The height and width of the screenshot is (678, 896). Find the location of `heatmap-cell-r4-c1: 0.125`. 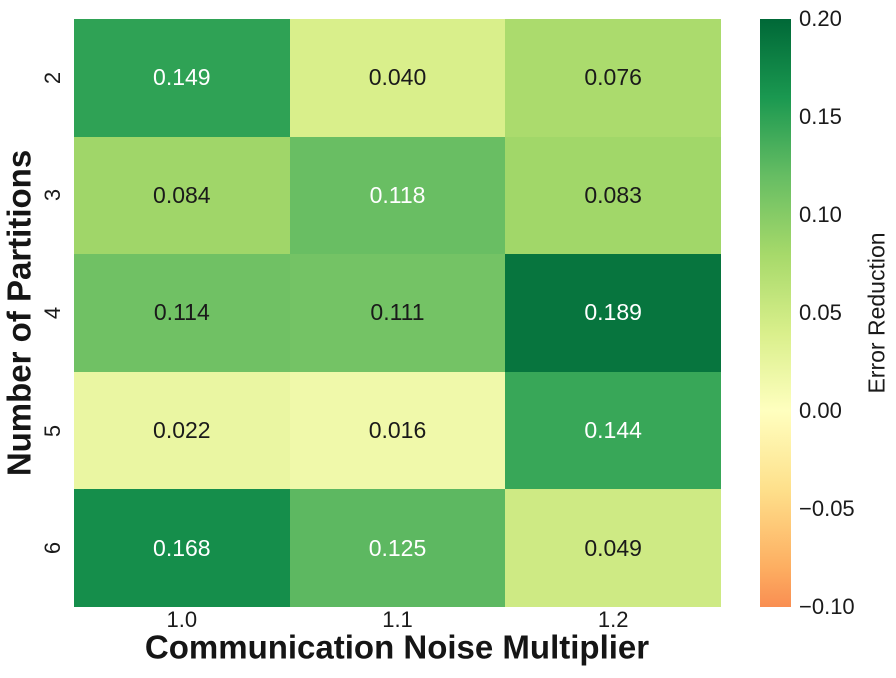

heatmap-cell-r4-c1: 0.125 is located at coordinates (397, 548).